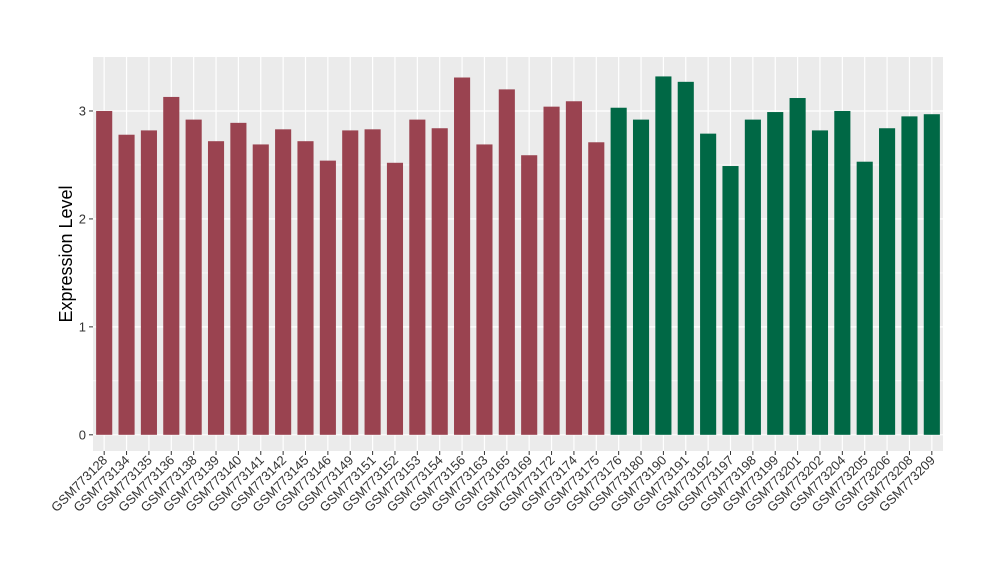  What do you see at coordinates (797, 266) in the screenshot?
I see `bar-GSM773201` at bounding box center [797, 266].